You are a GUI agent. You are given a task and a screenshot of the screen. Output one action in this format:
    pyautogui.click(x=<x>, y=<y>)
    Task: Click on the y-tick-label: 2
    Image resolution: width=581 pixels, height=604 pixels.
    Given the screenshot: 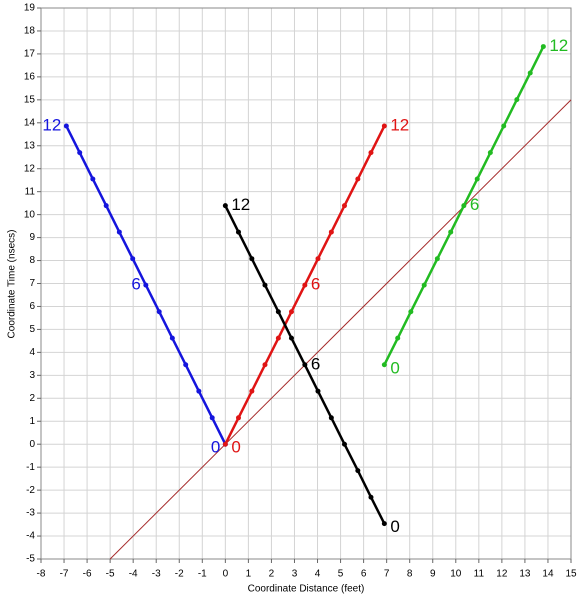 What is the action you would take?
    pyautogui.click(x=32, y=398)
    